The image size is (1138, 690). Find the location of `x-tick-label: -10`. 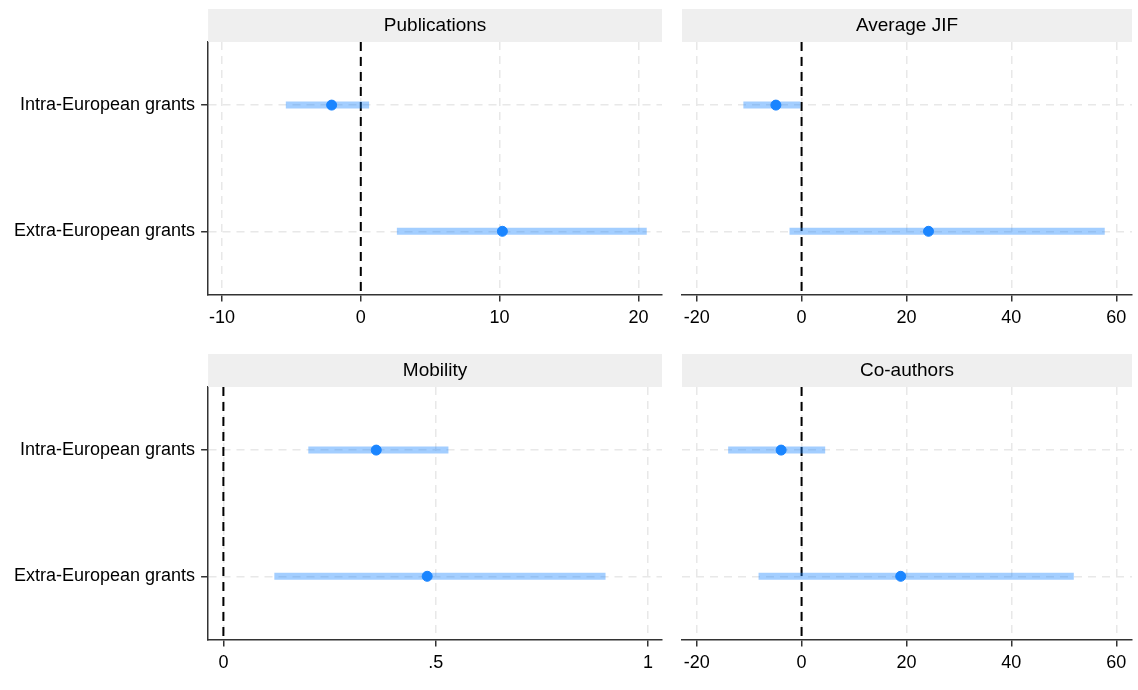

x-tick-label: -10 is located at coordinates (221, 317).